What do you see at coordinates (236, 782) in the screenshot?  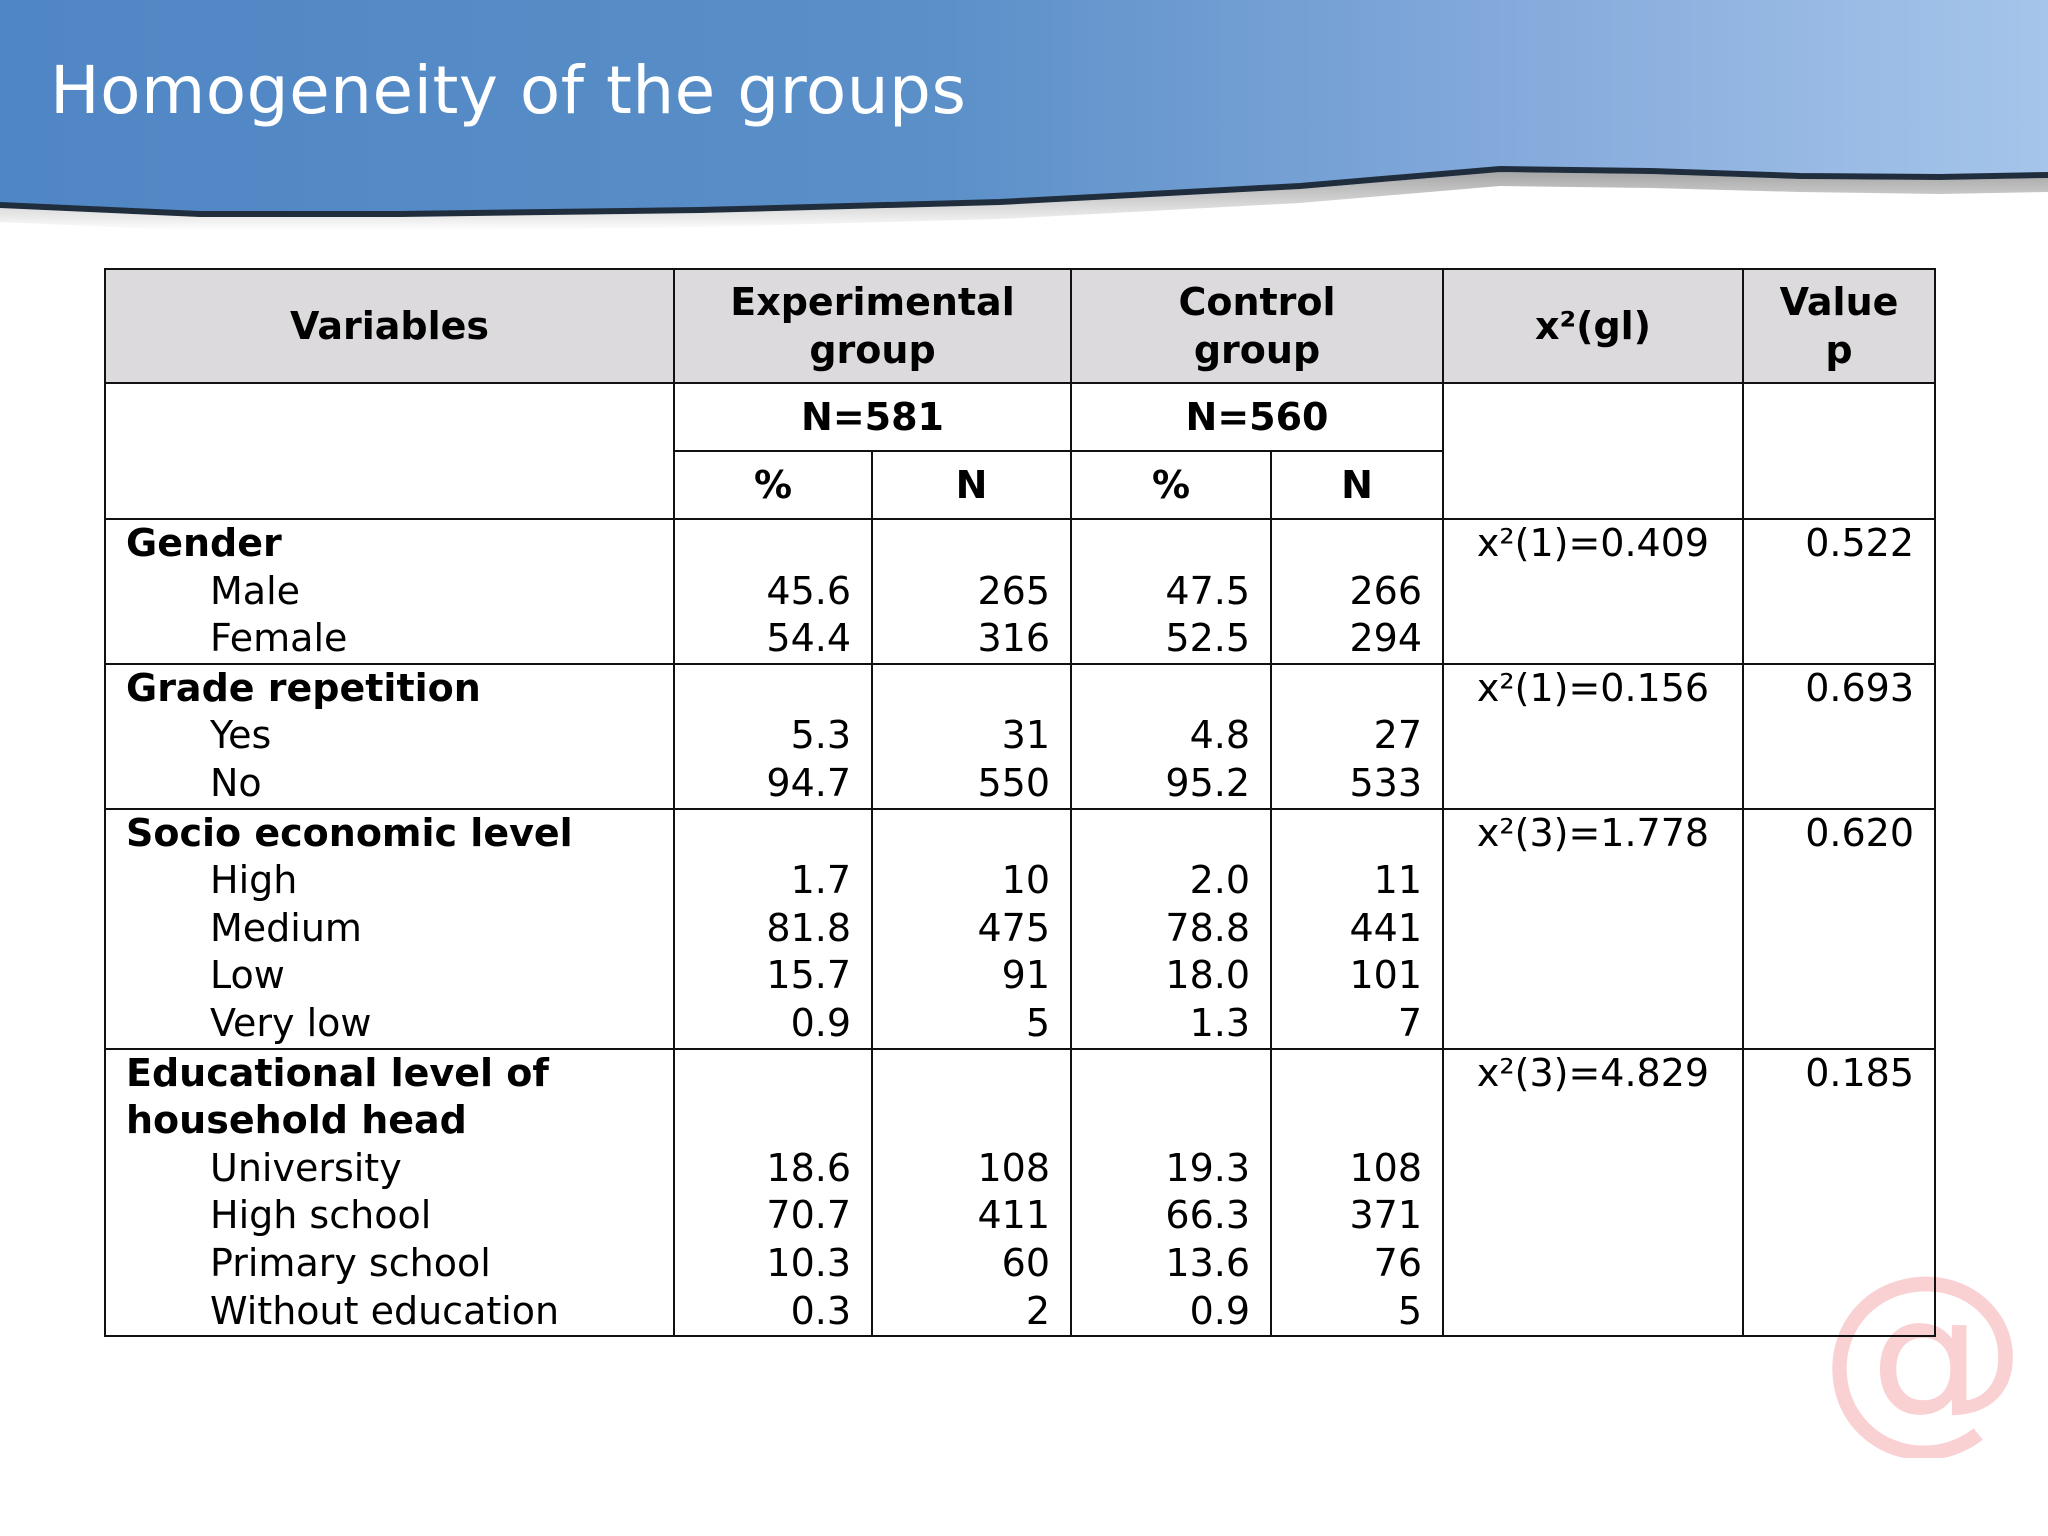 I see `level-label: No` at bounding box center [236, 782].